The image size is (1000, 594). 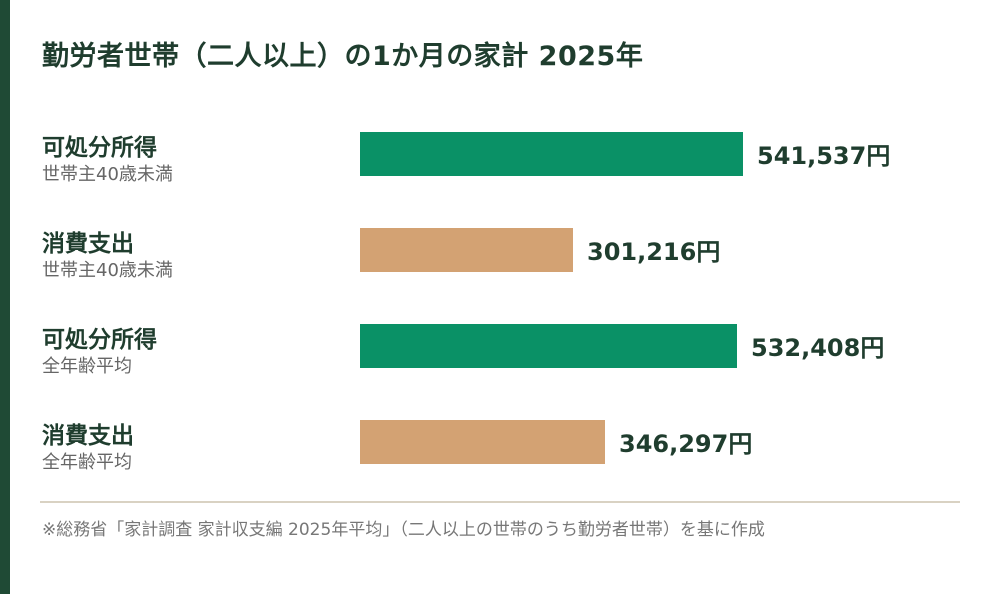 I want to click on value-label: 301,216円, so click(x=654, y=252).